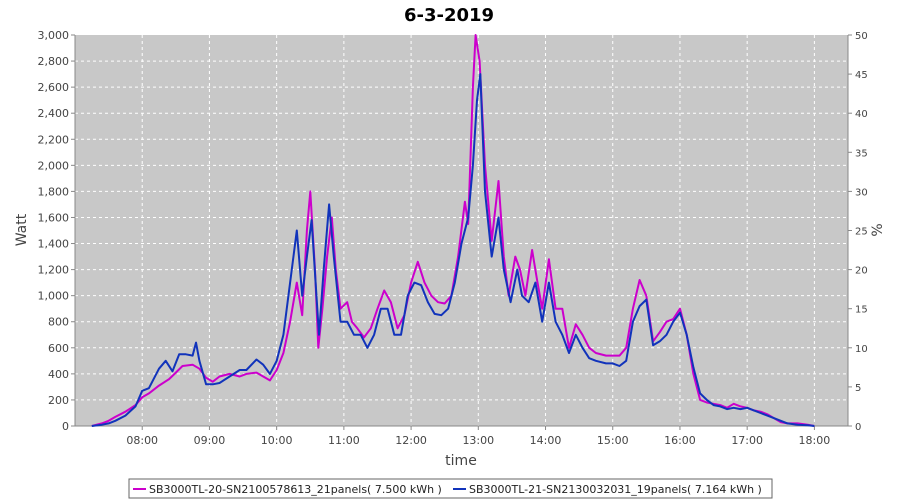 The image size is (900, 500). I want to click on y2-tick-label: 45, so click(861, 75).